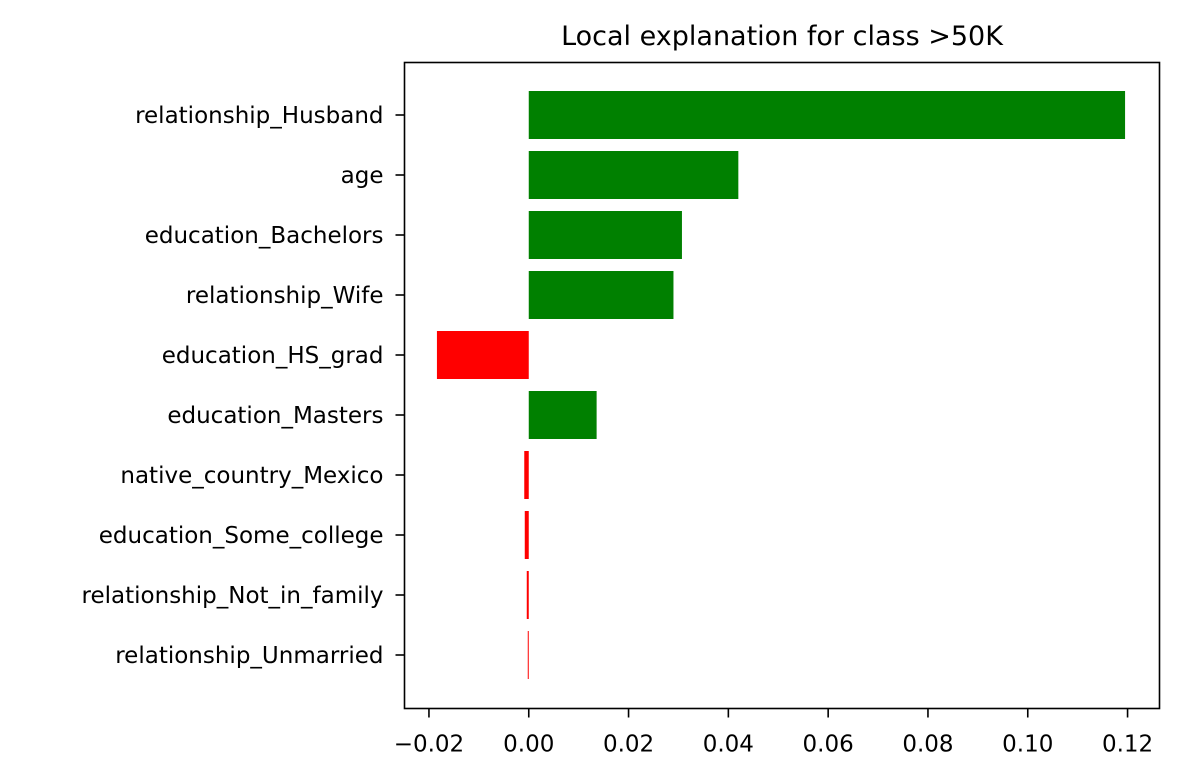  What do you see at coordinates (828, 745) in the screenshot?
I see `x-tick-label: 0.06` at bounding box center [828, 745].